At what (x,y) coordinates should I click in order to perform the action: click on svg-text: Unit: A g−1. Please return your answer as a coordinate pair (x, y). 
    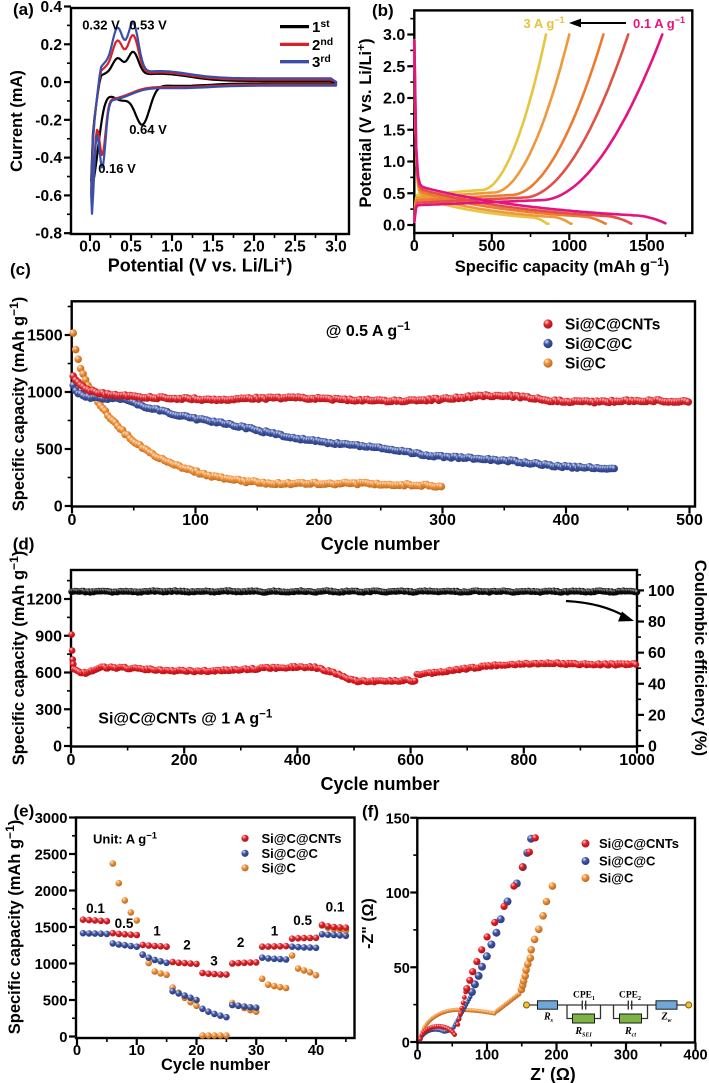
    Looking at the image, I should click on (125, 839).